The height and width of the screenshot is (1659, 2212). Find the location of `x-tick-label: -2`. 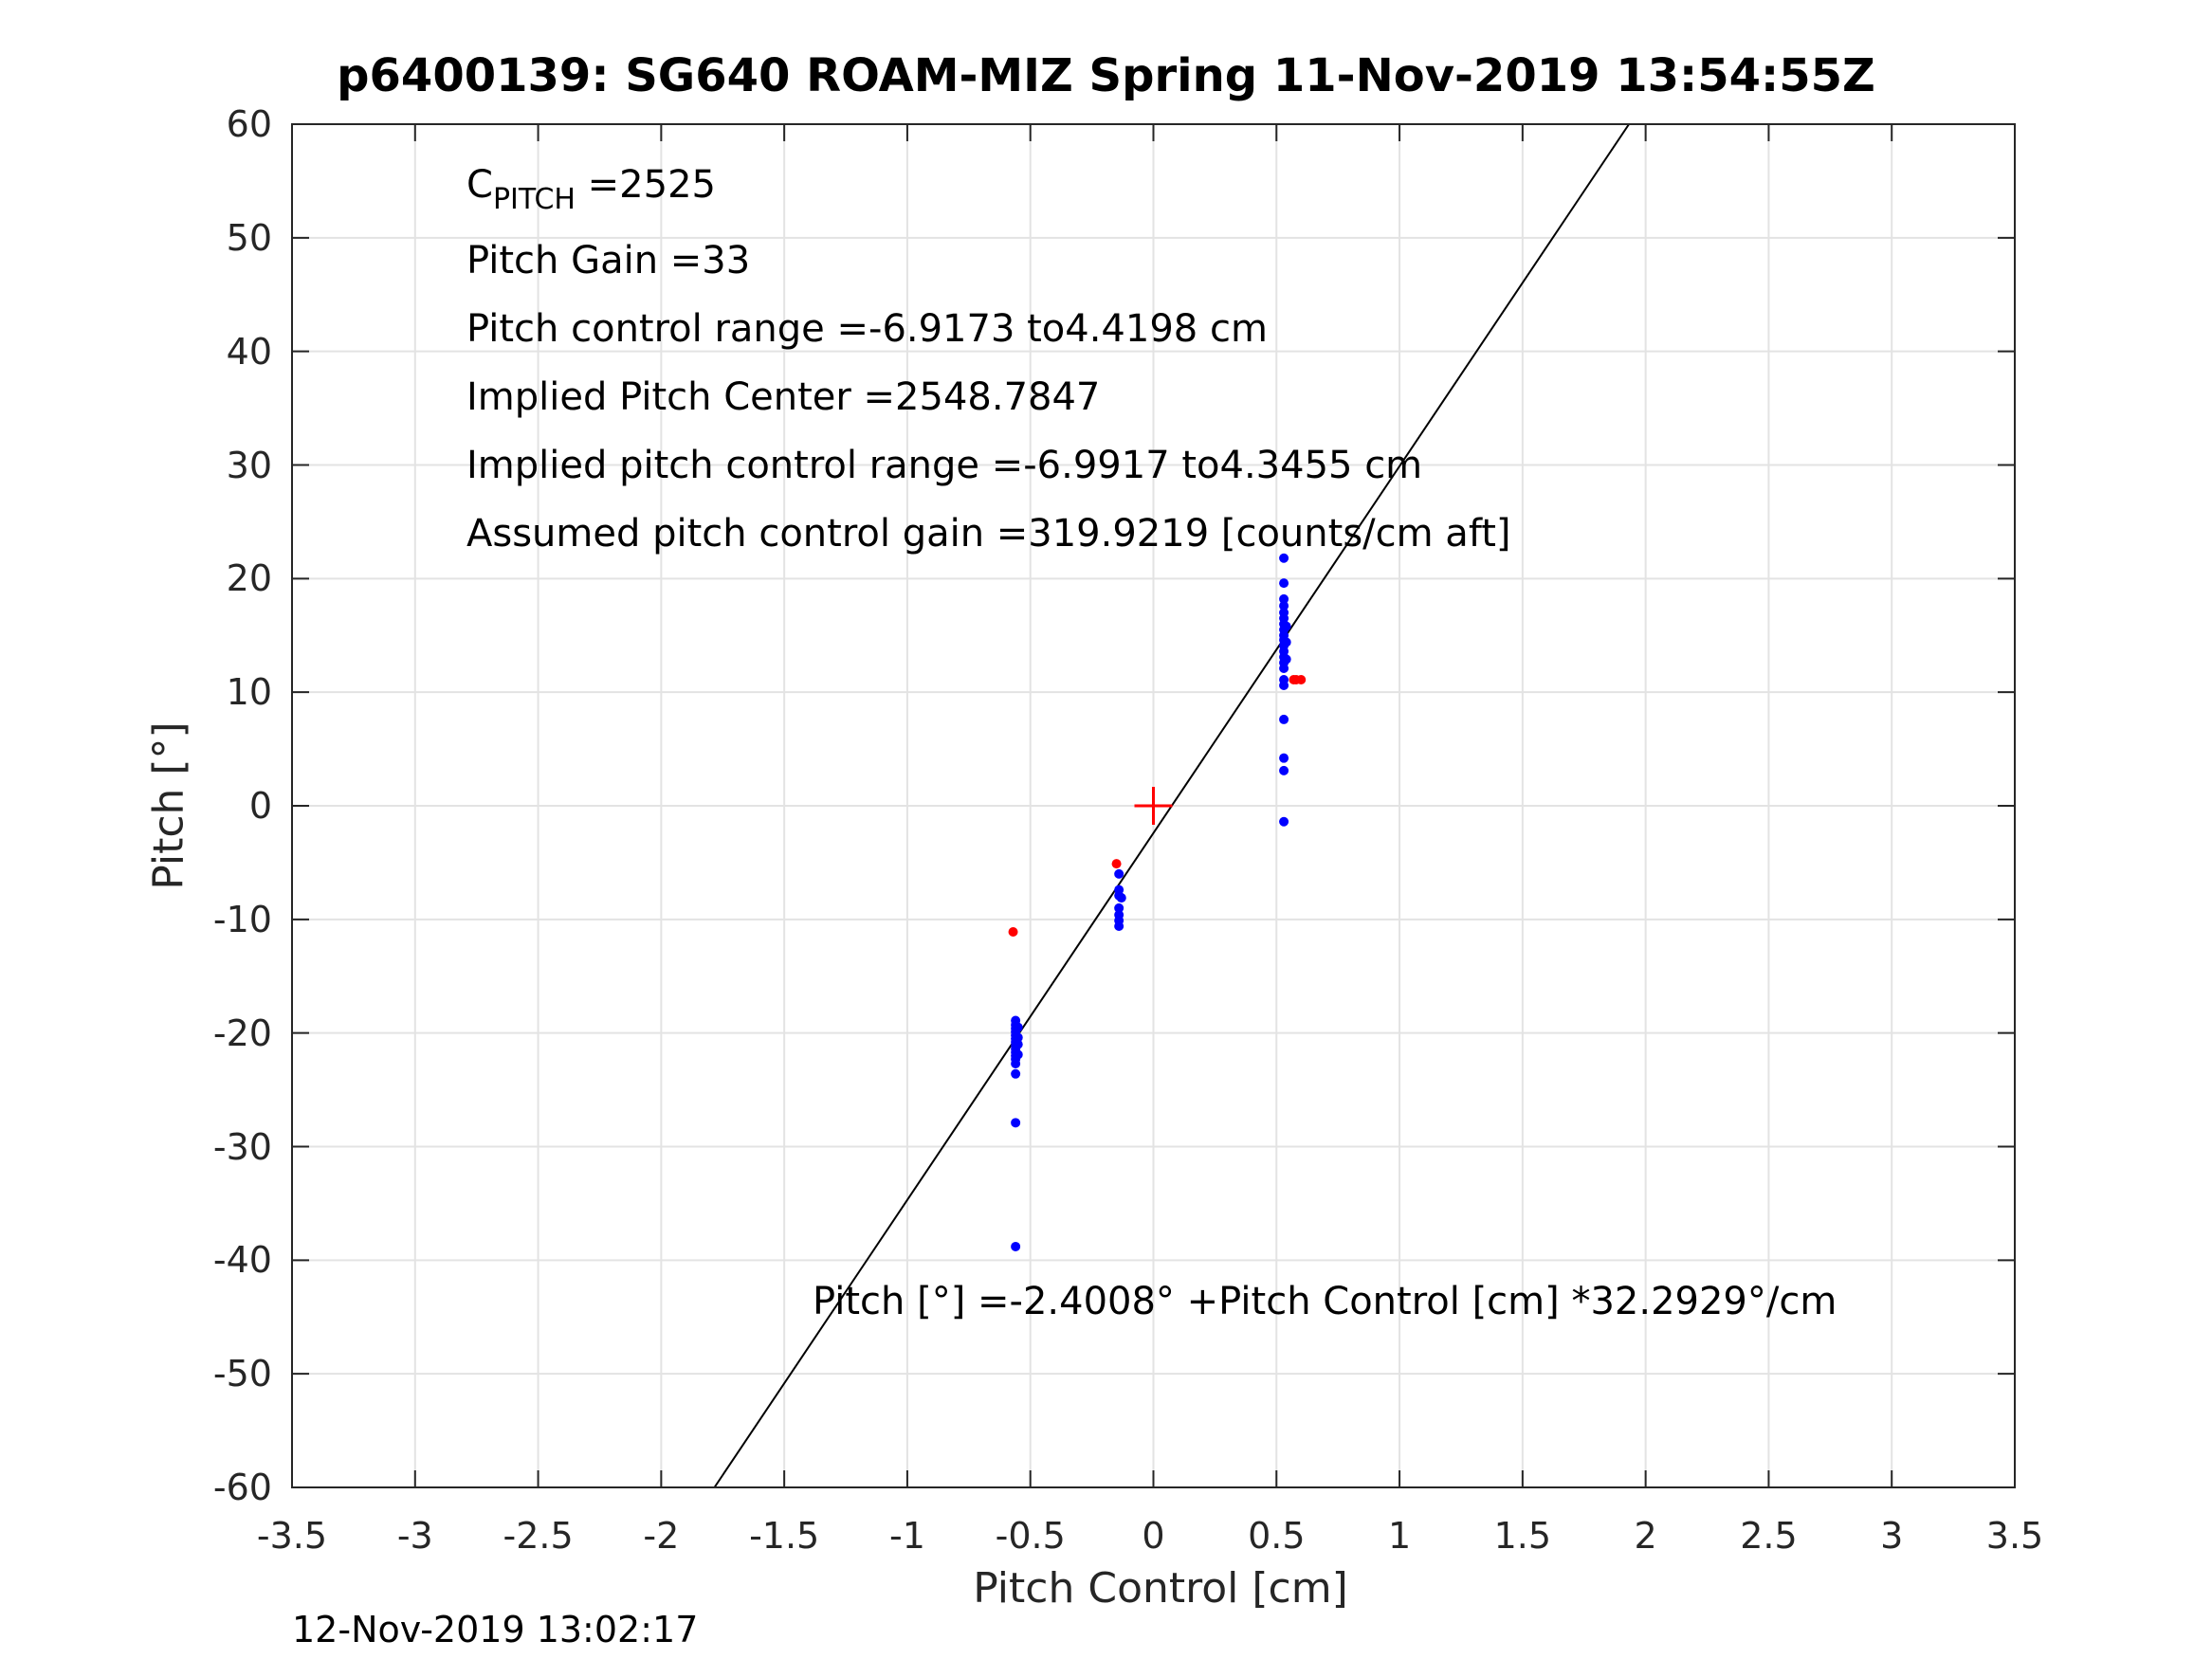

x-tick-label: -2 is located at coordinates (661, 1536).